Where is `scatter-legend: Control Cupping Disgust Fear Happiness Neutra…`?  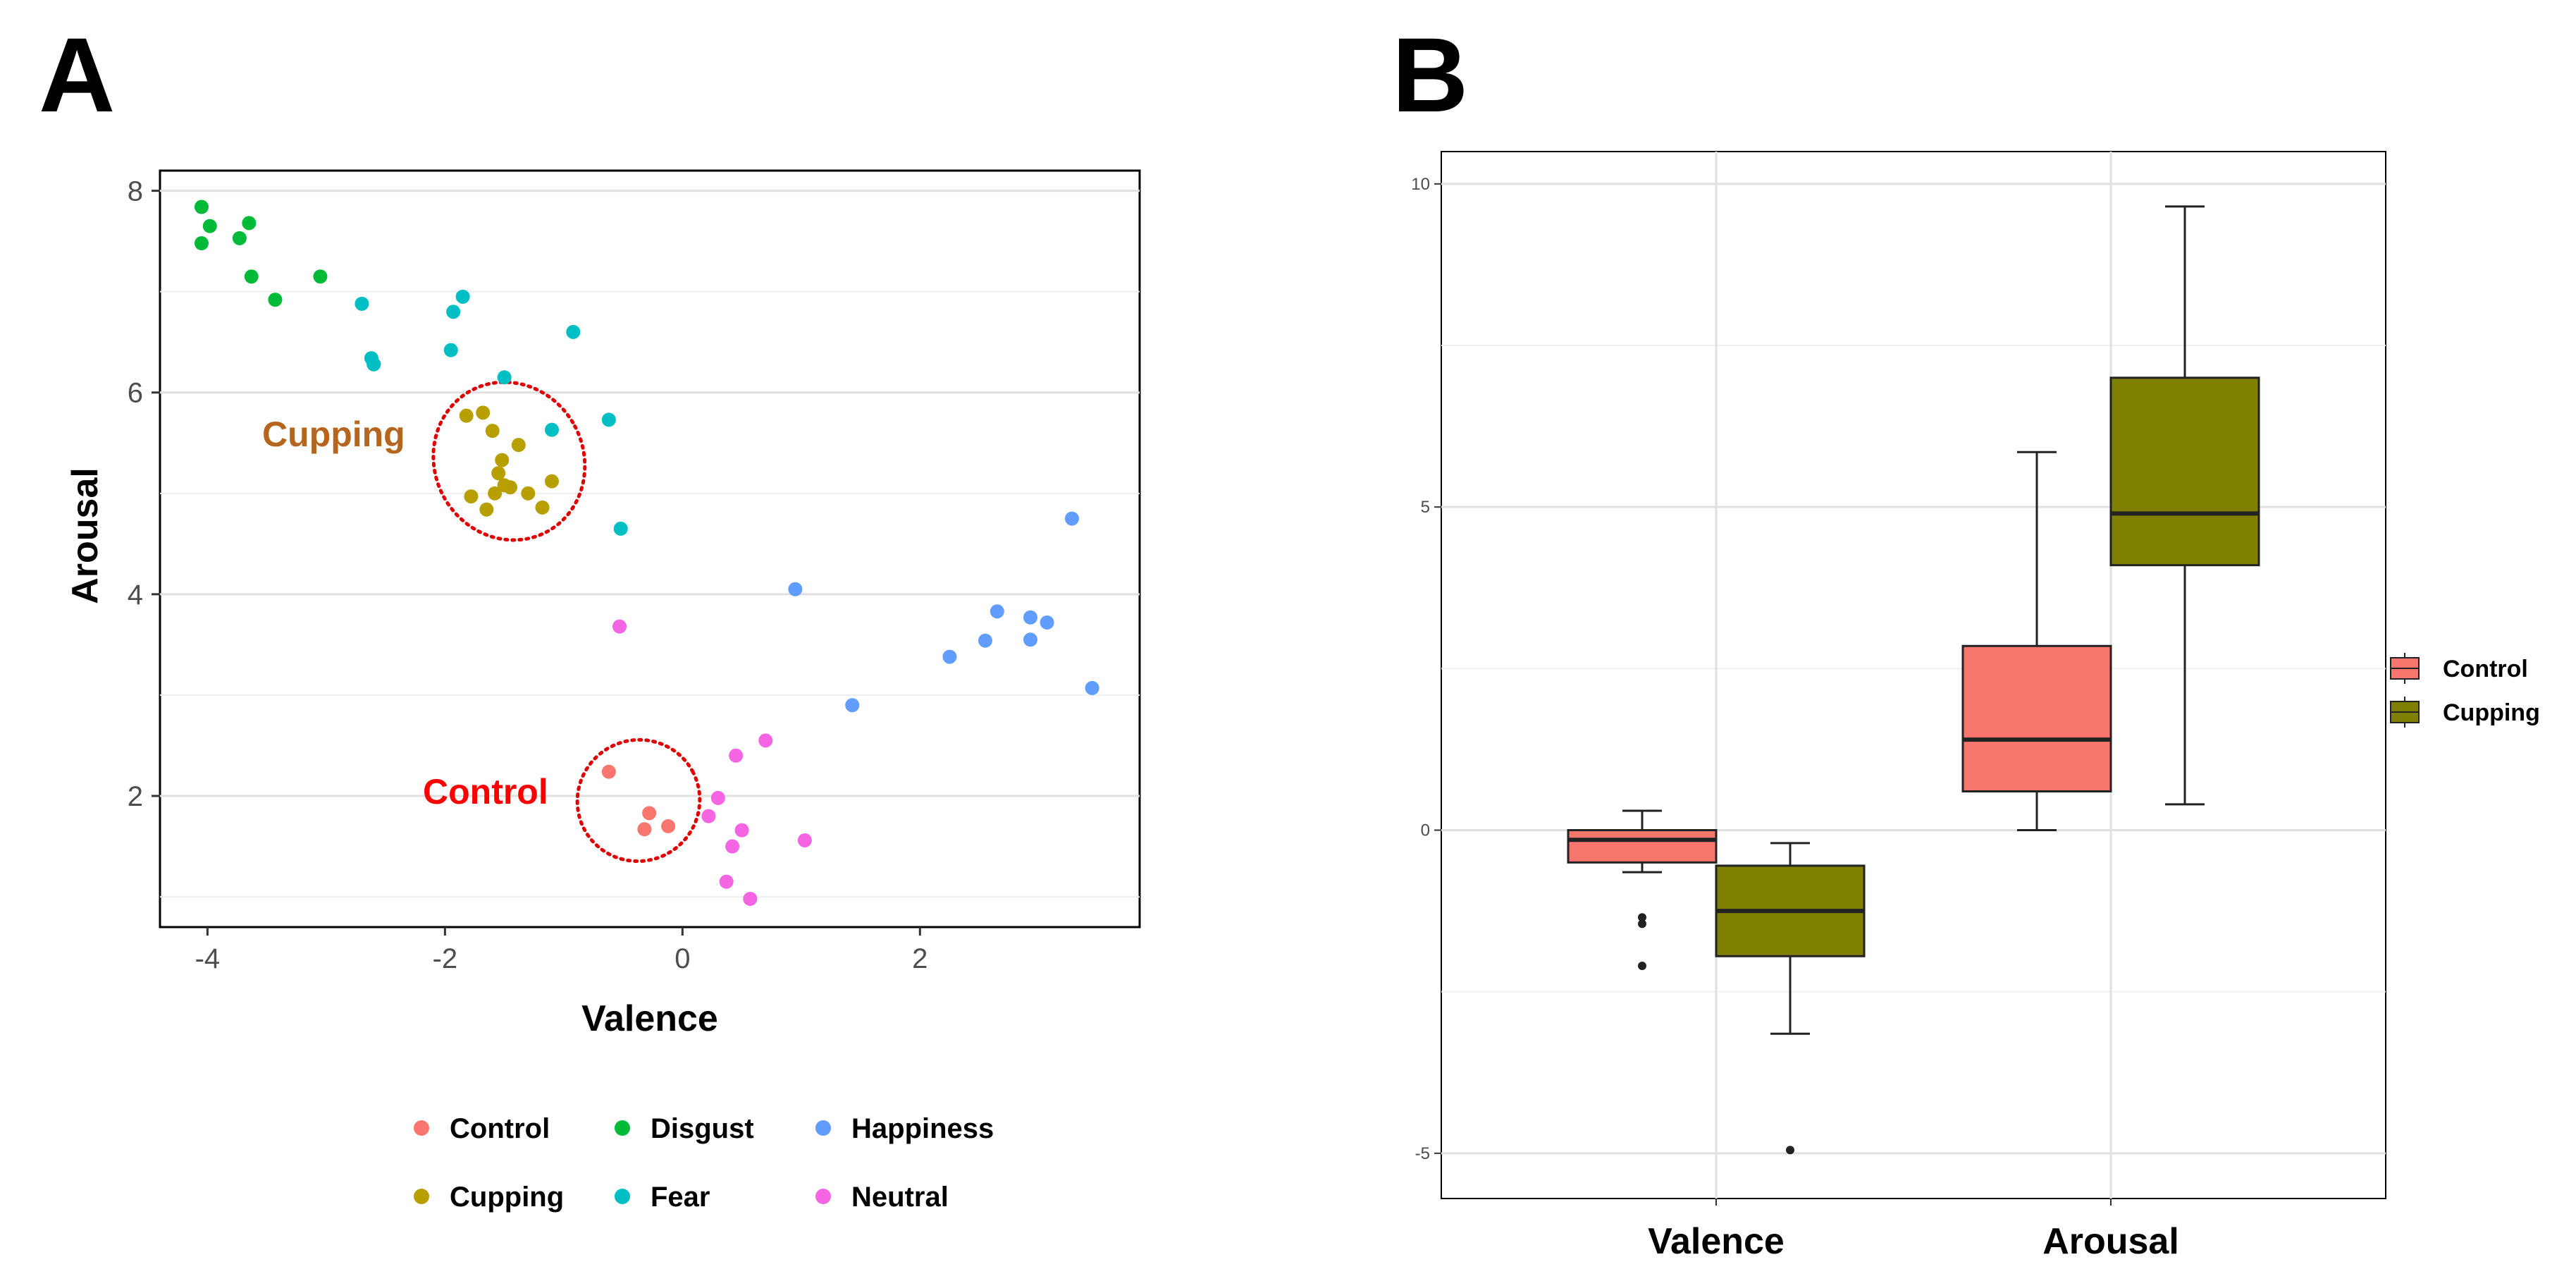
scatter-legend: Control Cupping Disgust Fear Happiness Neutra… is located at coordinates (704, 1163).